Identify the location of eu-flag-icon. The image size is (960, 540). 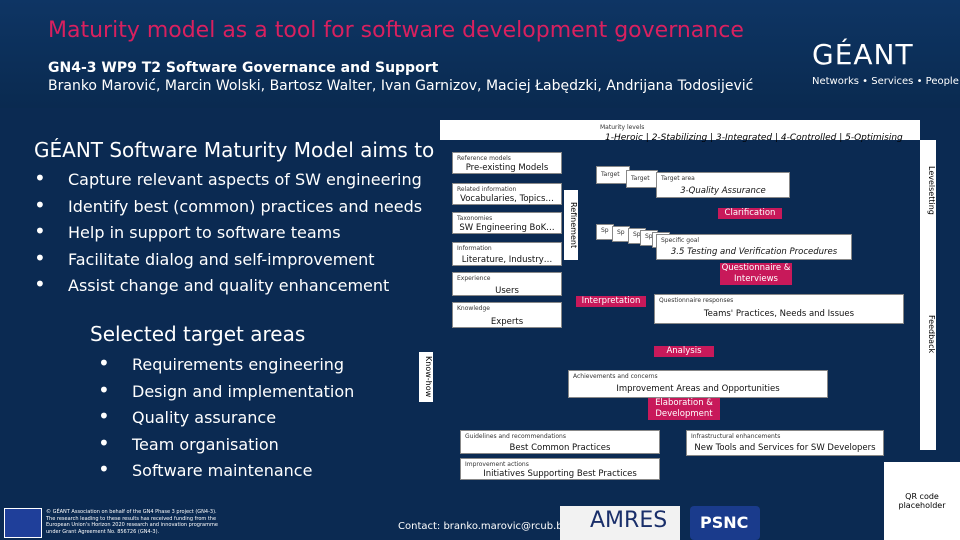
(23, 523).